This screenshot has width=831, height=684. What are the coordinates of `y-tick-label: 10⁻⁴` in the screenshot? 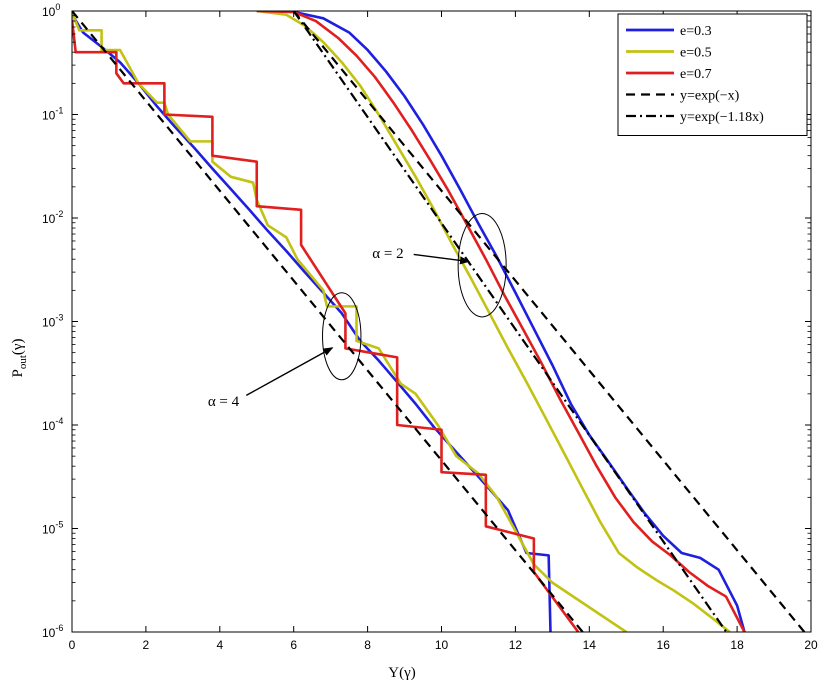 It's located at (52, 424).